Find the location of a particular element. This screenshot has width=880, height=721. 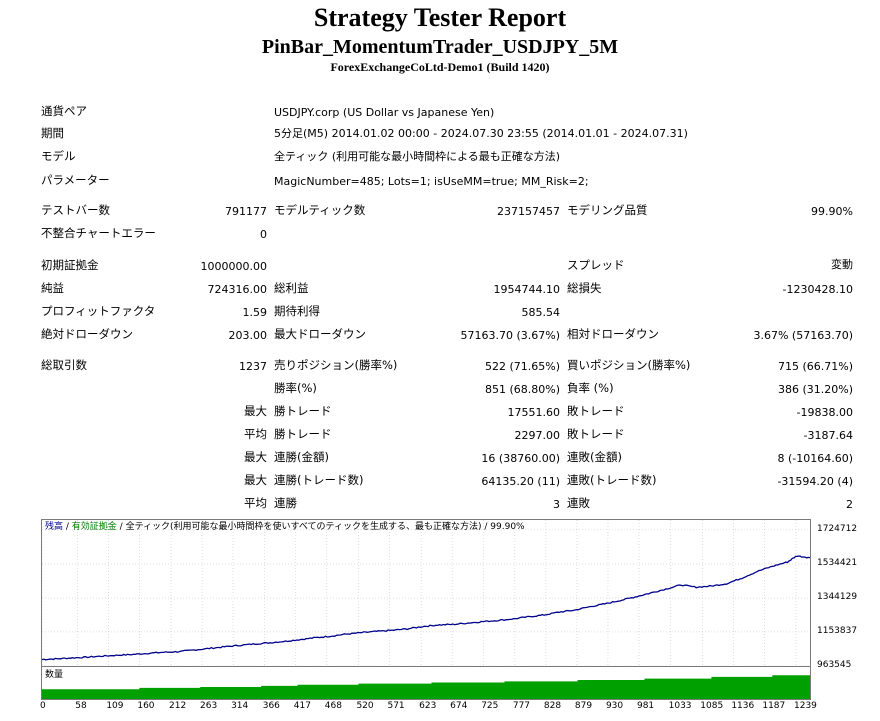

rel-drawdown-value: 3.67% (57163.70) is located at coordinates (803, 335).